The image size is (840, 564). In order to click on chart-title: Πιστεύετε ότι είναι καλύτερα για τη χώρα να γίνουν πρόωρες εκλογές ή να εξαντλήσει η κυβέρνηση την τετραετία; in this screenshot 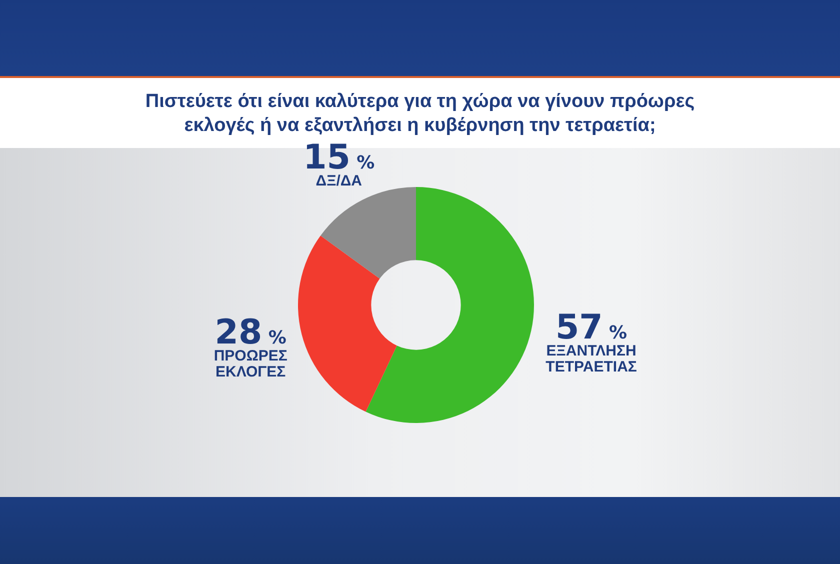, I will do `click(420, 114)`.